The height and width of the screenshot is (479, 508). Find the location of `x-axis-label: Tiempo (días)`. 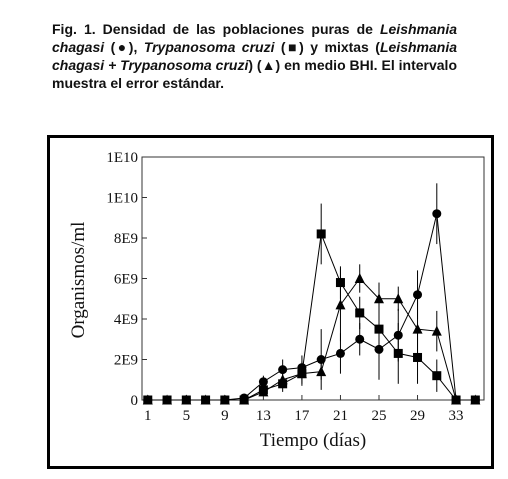

x-axis-label: Tiempo (días) is located at coordinates (313, 440).